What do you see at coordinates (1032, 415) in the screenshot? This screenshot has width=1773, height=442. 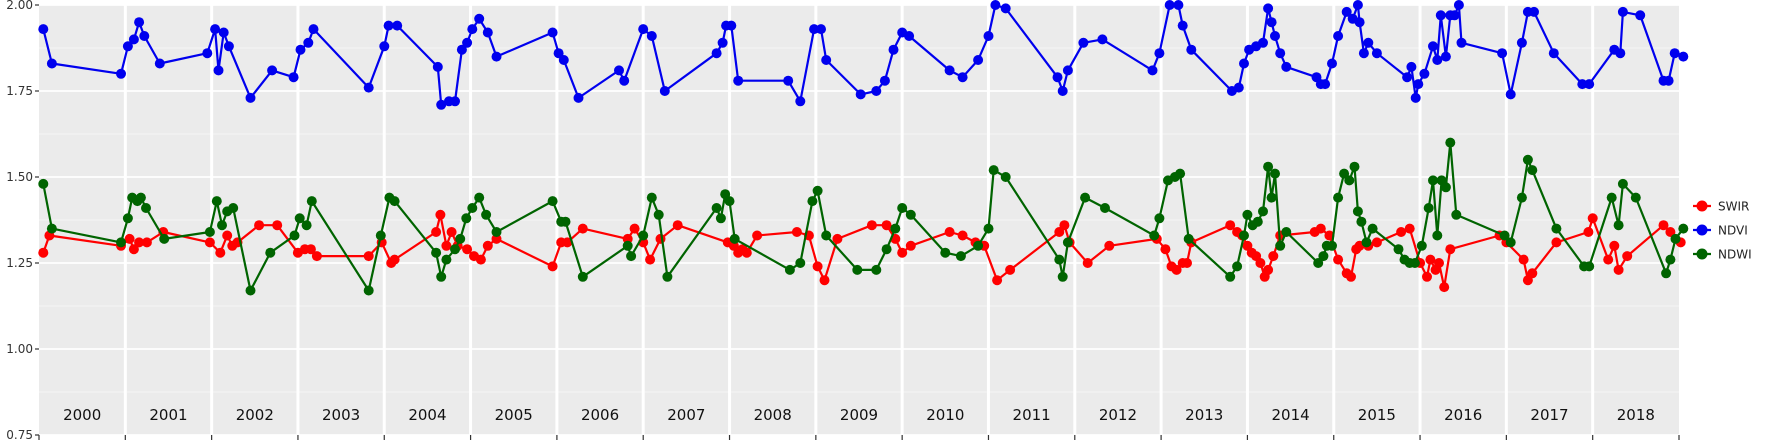 I see `year-label: 2011` at bounding box center [1032, 415].